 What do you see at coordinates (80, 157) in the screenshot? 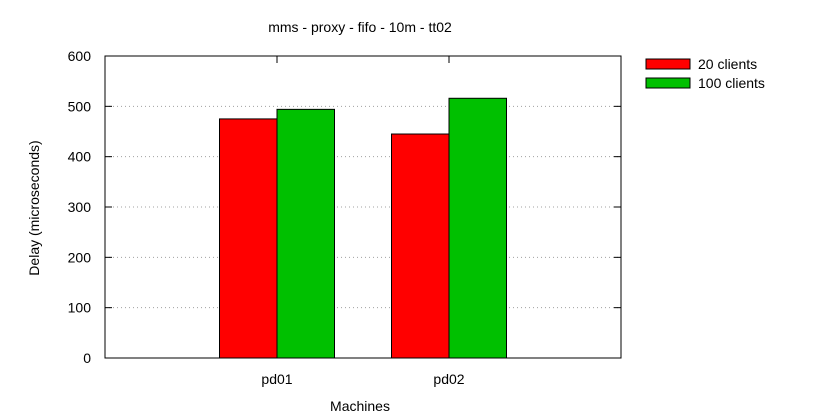
I see `y-tick-label: 400` at bounding box center [80, 157].